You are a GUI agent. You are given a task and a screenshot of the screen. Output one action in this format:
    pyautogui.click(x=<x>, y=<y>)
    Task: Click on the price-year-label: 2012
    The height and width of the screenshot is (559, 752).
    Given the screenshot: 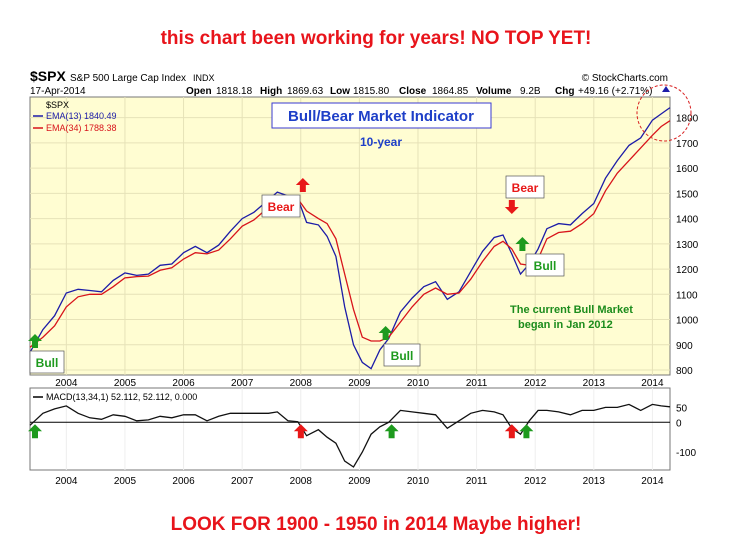 What is the action you would take?
    pyautogui.click(x=535, y=383)
    